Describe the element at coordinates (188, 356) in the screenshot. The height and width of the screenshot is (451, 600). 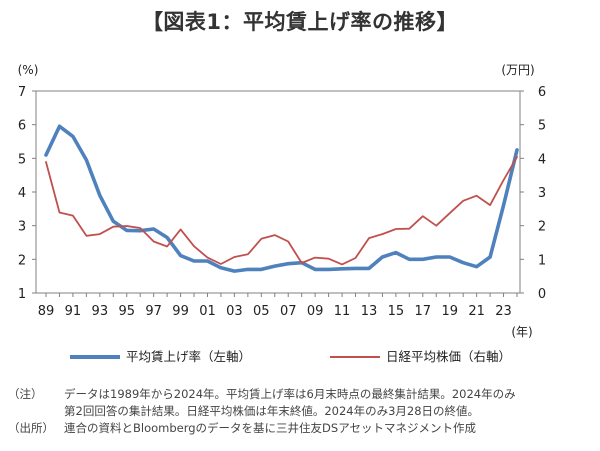
I see `legend-label-left: 平均賃上げ率（左軸）` at that location.